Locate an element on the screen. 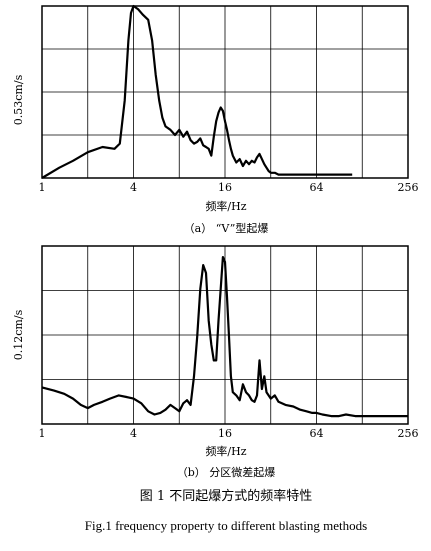 The height and width of the screenshot is (551, 431). chart-a-subtitle: （a） “V”型起爆 is located at coordinates (226, 228).